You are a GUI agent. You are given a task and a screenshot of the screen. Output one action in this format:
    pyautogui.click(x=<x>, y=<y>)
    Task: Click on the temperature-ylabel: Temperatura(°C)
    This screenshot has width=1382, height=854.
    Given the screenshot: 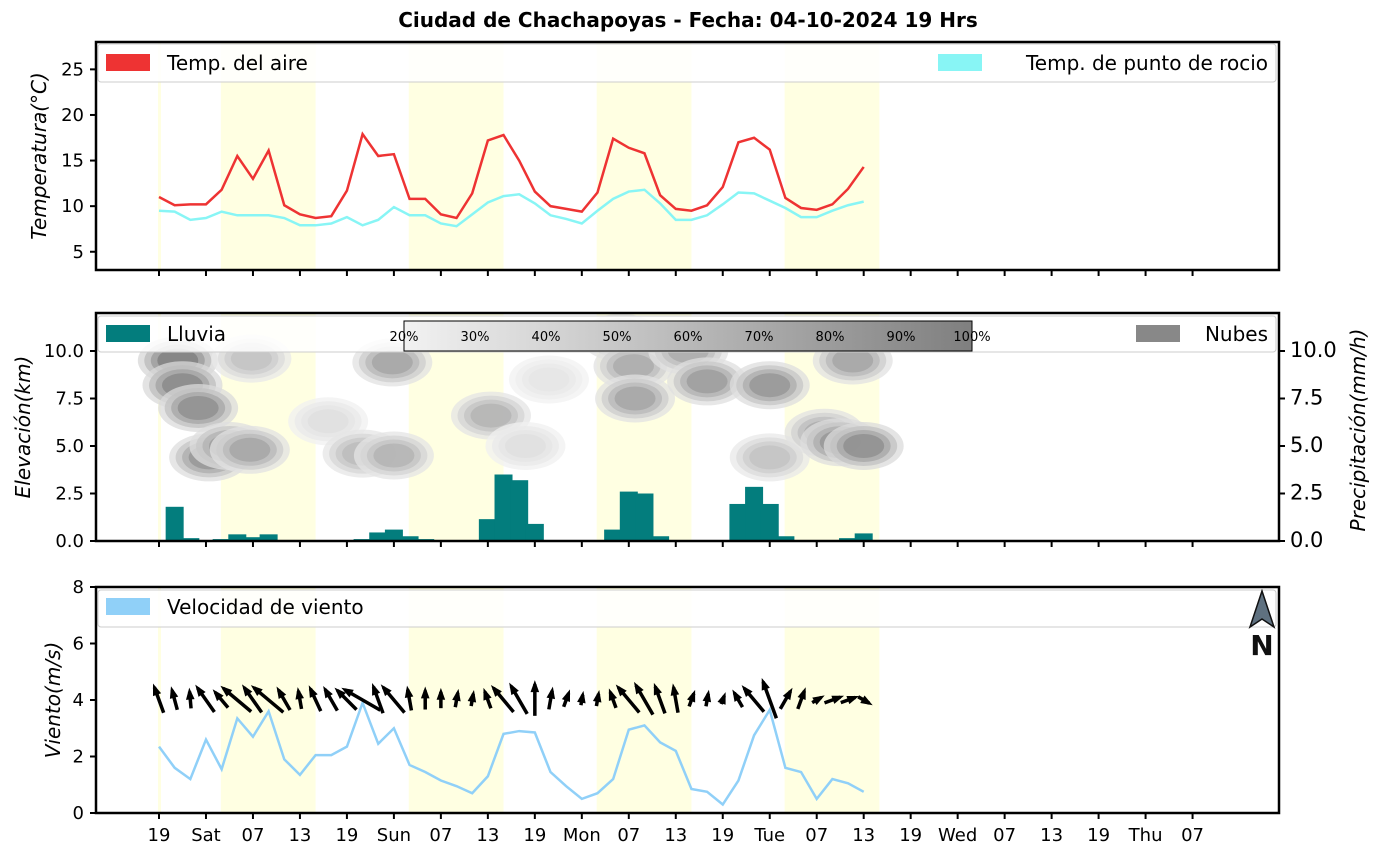 What is the action you would take?
    pyautogui.click(x=39, y=156)
    